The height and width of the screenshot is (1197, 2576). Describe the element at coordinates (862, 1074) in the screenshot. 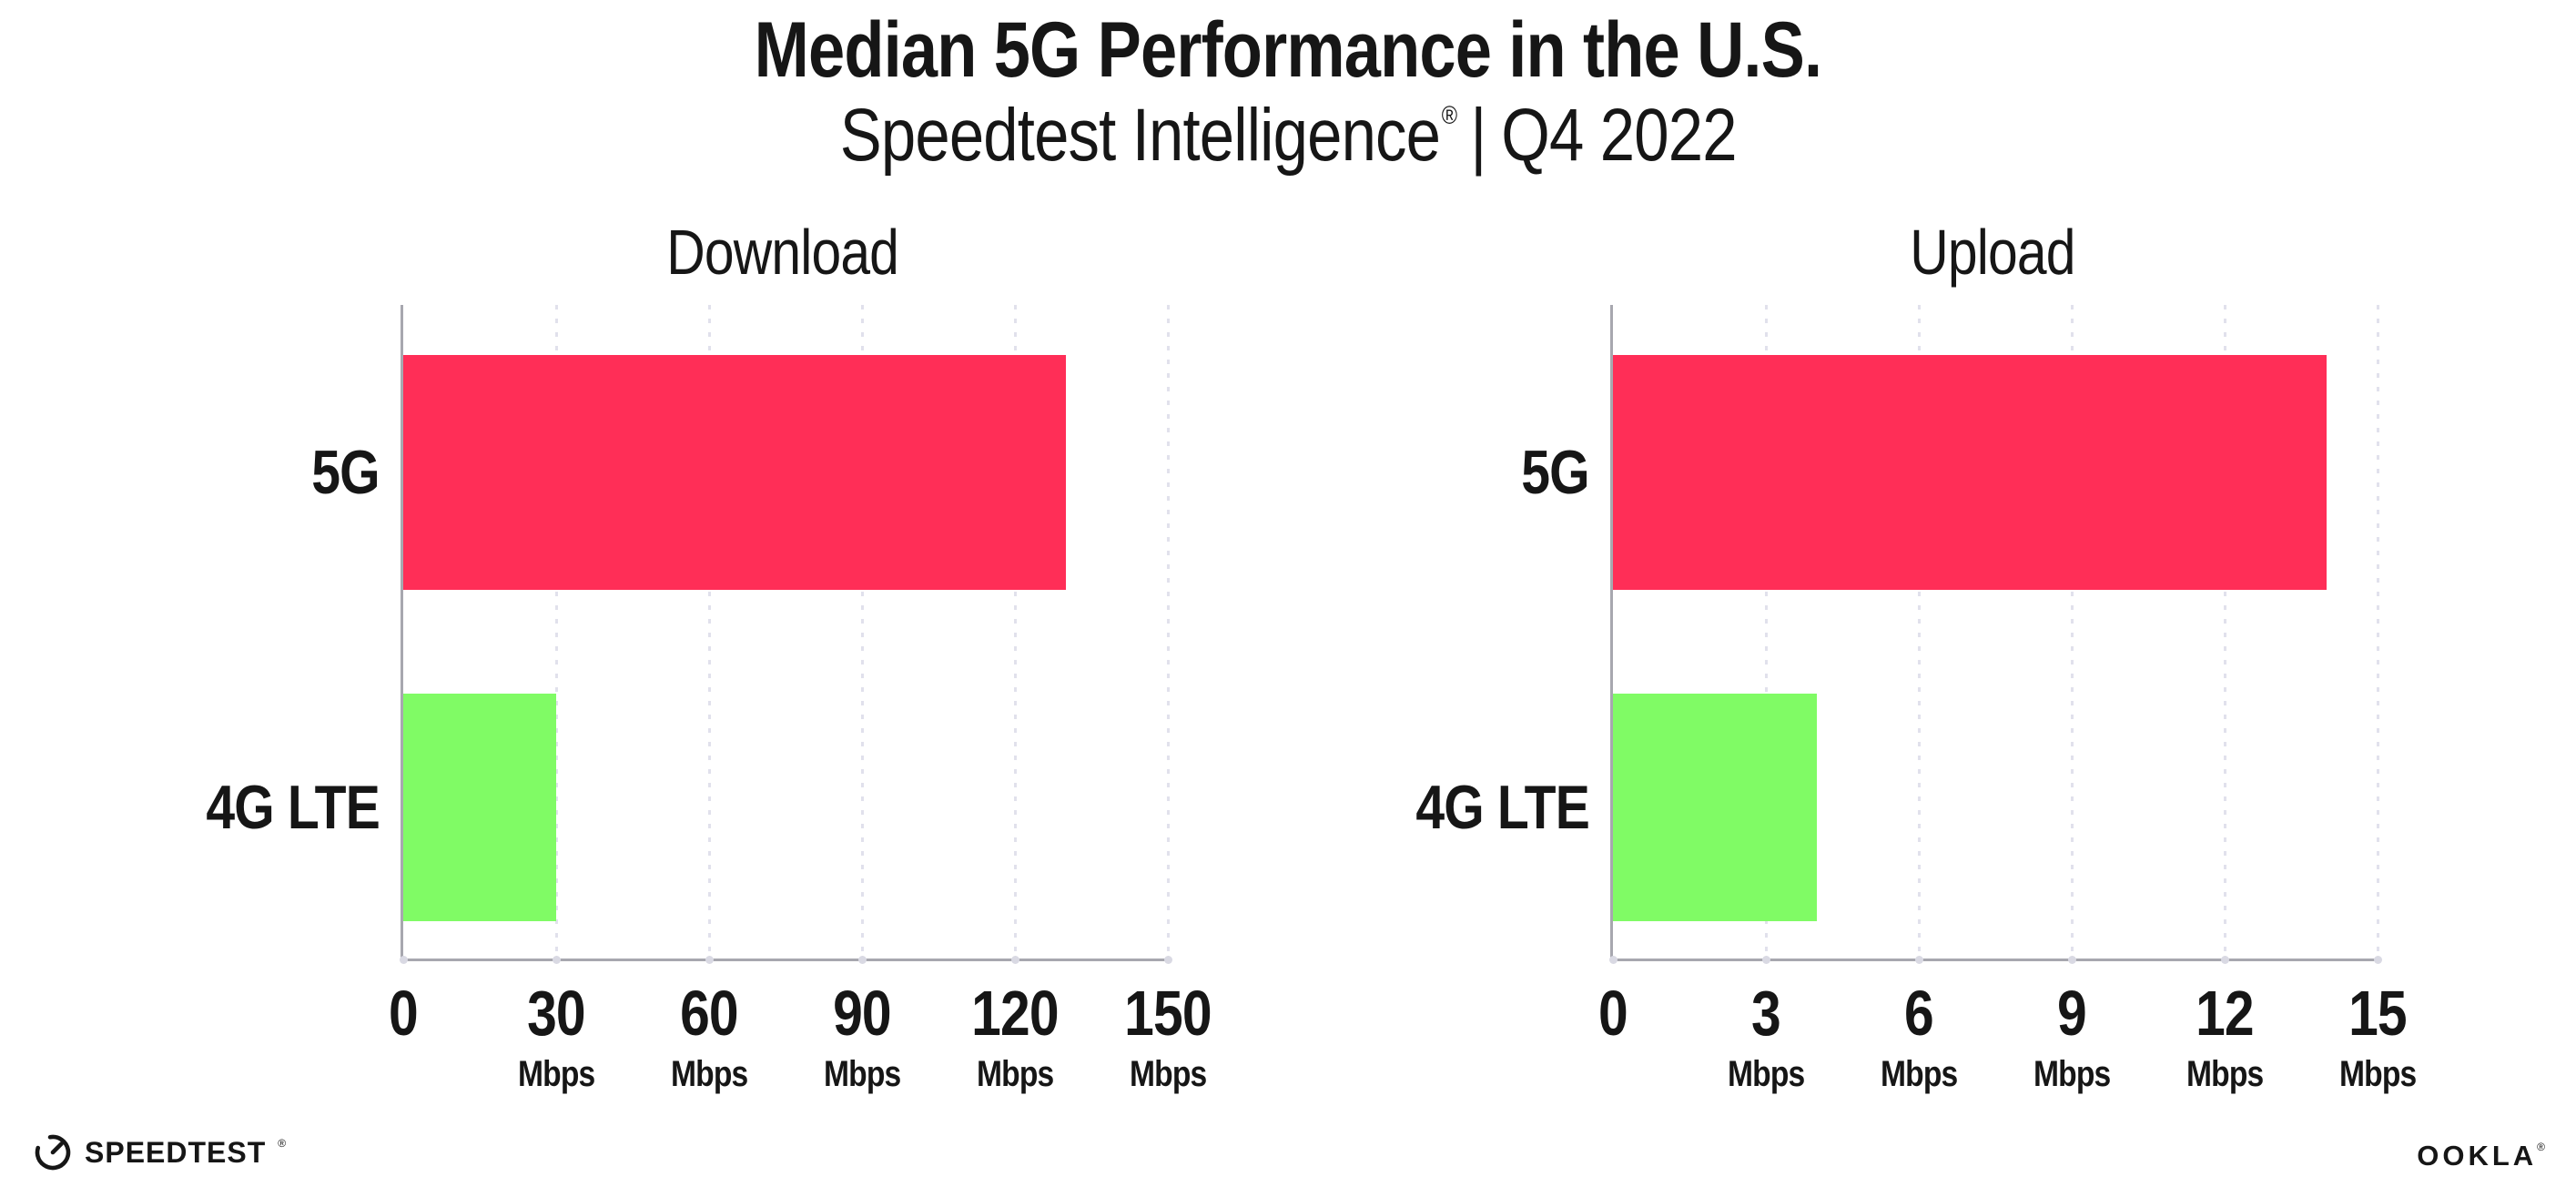

I see `tick-unit-90-download: Mbps` at that location.